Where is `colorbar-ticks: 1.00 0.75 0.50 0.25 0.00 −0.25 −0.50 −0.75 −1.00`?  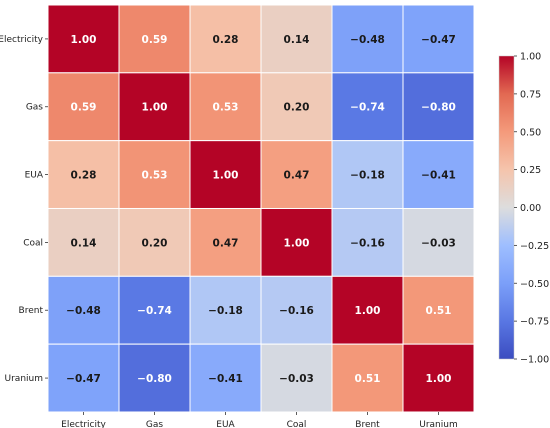 colorbar-ticks: 1.00 0.75 0.50 0.25 0.00 −0.25 −0.50 −0.75 −1.00 is located at coordinates (531, 209).